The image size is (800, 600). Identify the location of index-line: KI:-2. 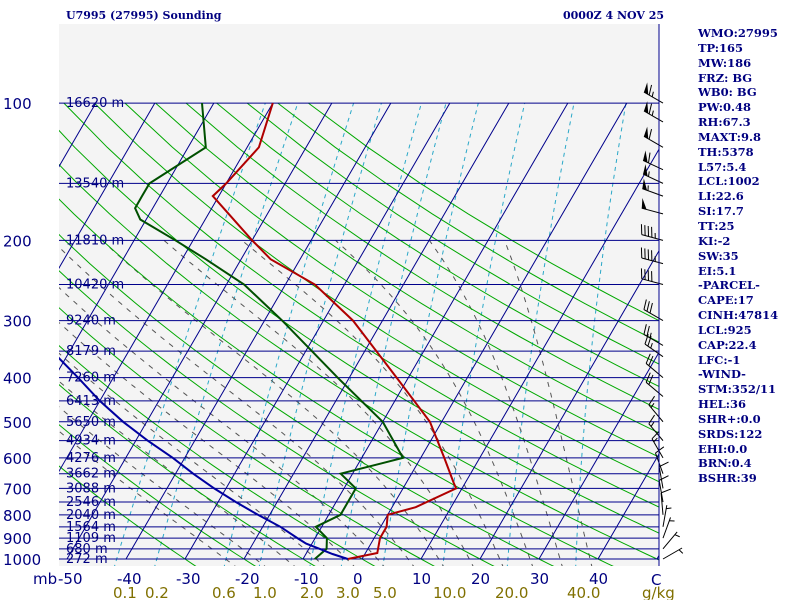
(714, 240).